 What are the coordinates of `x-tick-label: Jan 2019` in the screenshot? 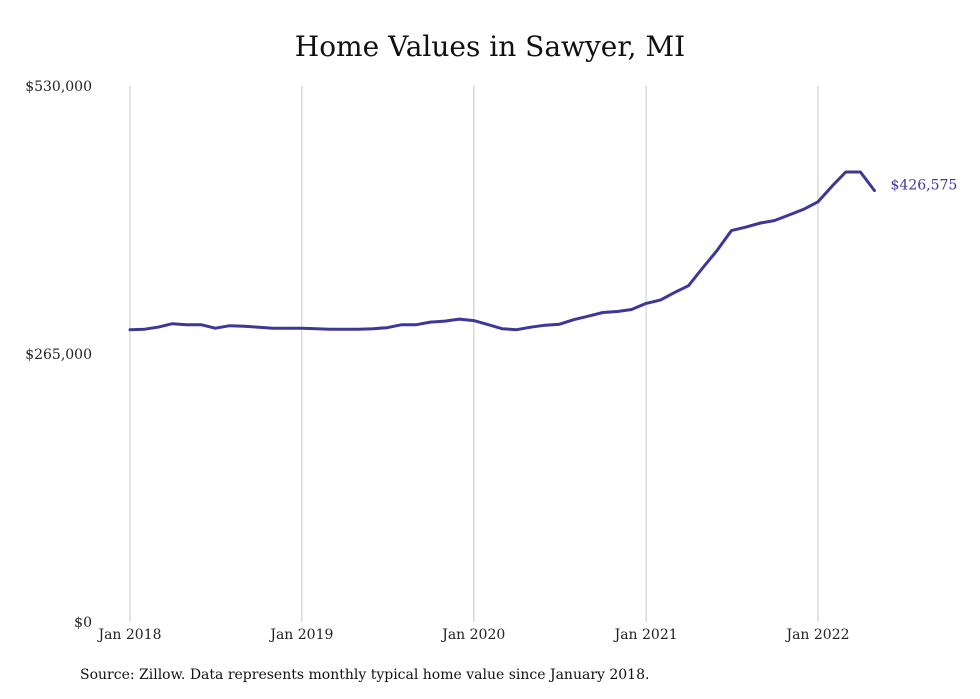 It's located at (300, 635).